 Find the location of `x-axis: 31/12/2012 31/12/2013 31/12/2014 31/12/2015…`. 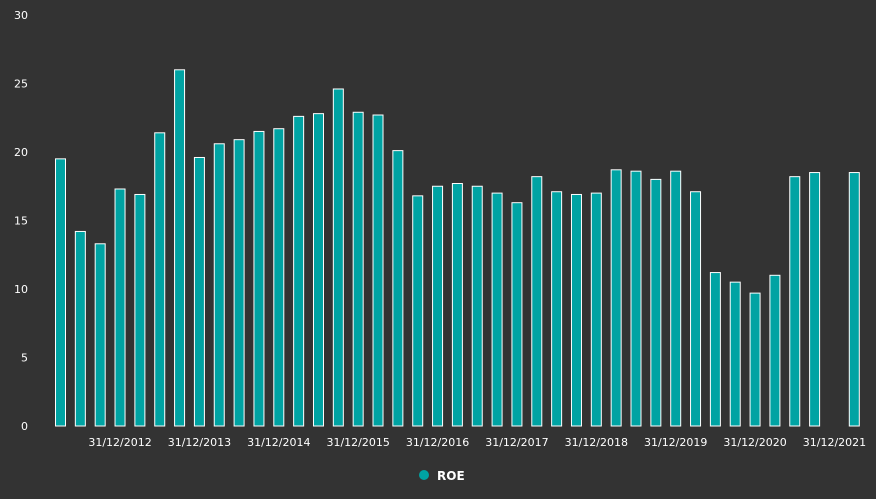

x-axis: 31/12/2012 31/12/2013 31/12/2014 31/12/2015… is located at coordinates (477, 442).